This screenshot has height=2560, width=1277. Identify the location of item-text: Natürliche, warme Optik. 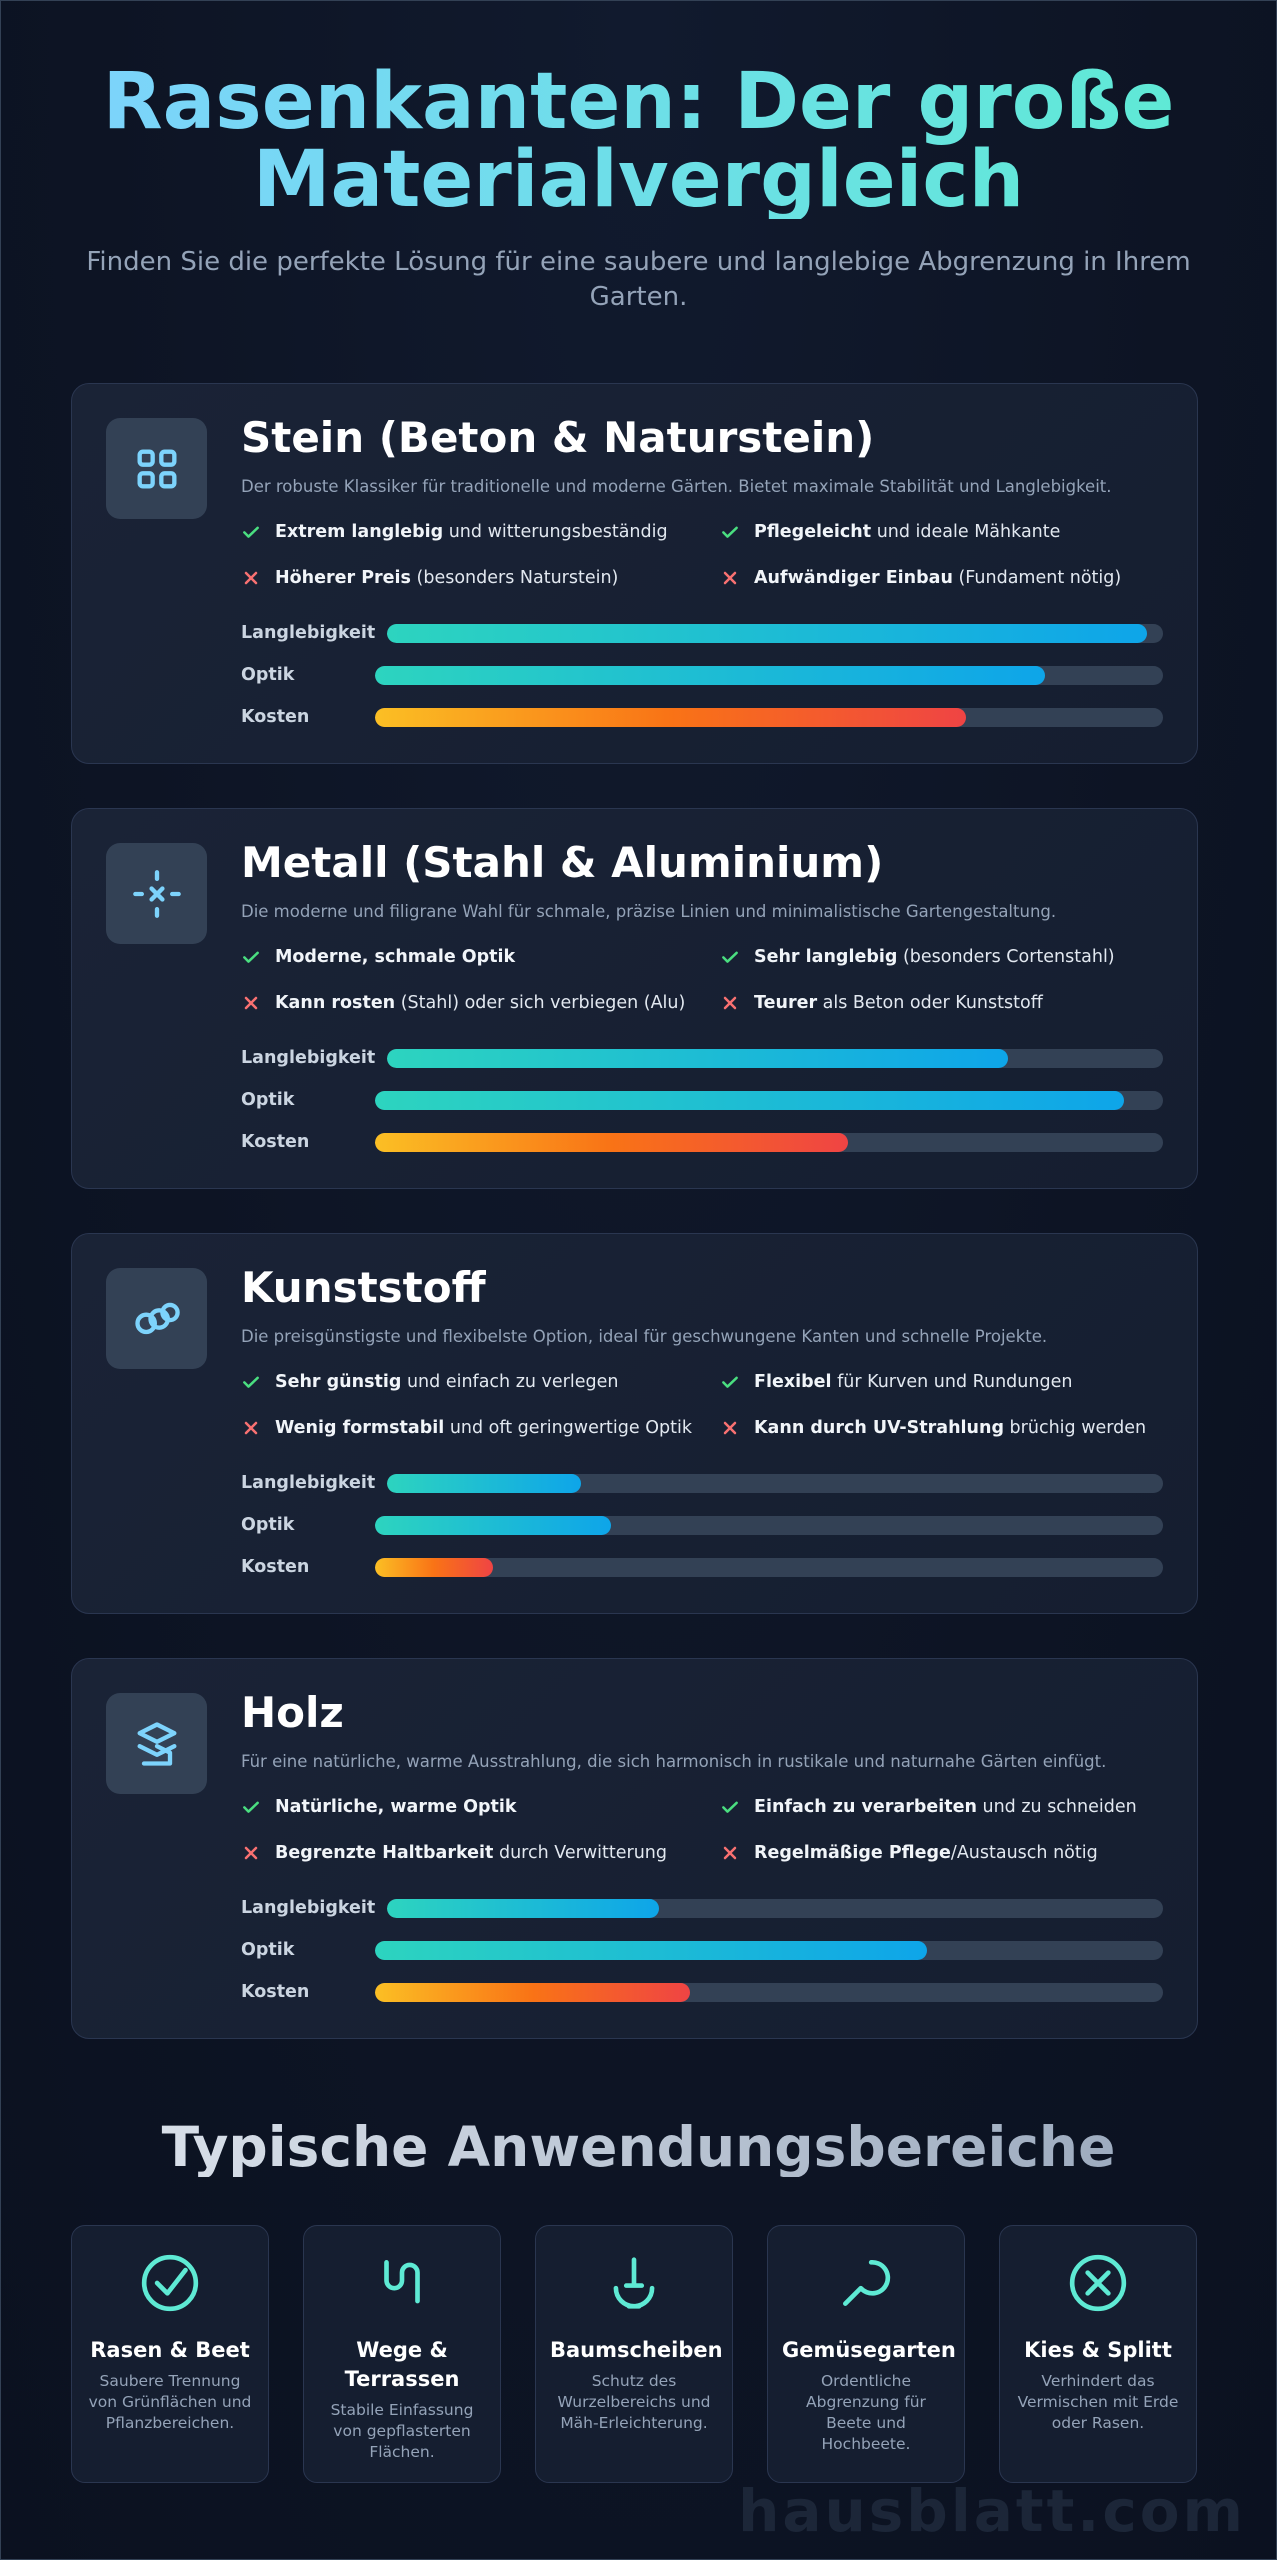
(396, 1807).